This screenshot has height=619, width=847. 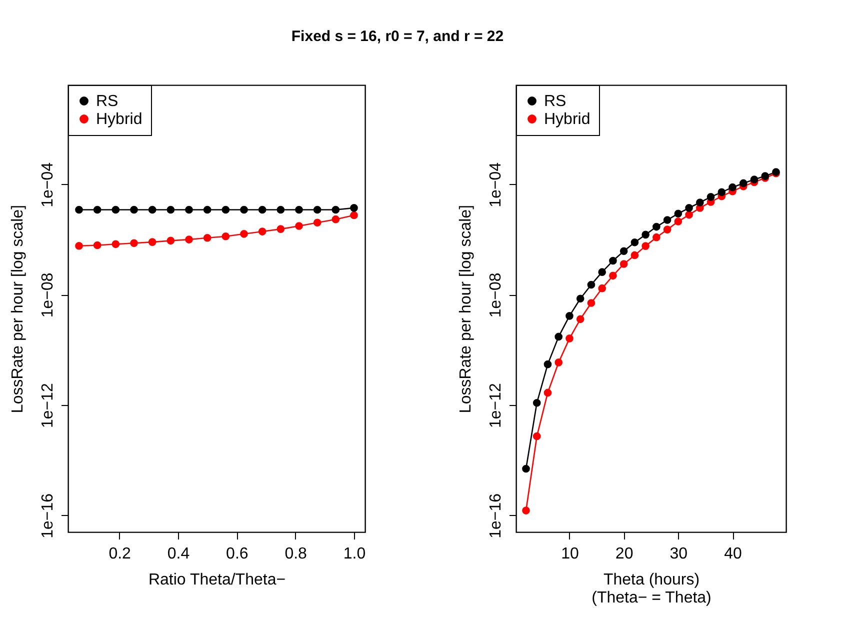 I want to click on x-tick-label: 1.0, so click(x=354, y=554).